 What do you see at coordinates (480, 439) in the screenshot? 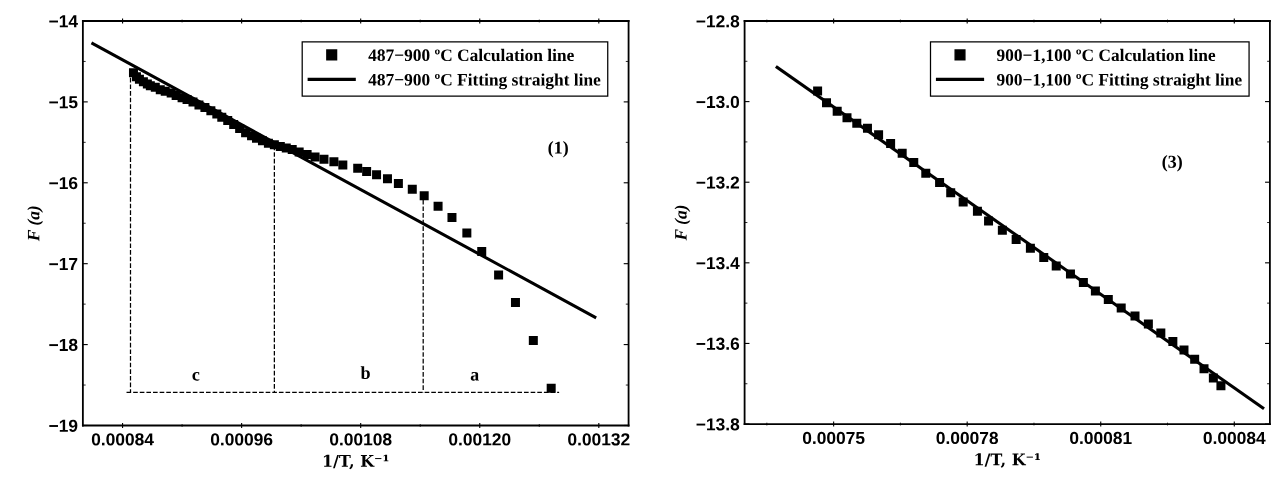
I see `x-tick-label: 0.00120` at bounding box center [480, 439].